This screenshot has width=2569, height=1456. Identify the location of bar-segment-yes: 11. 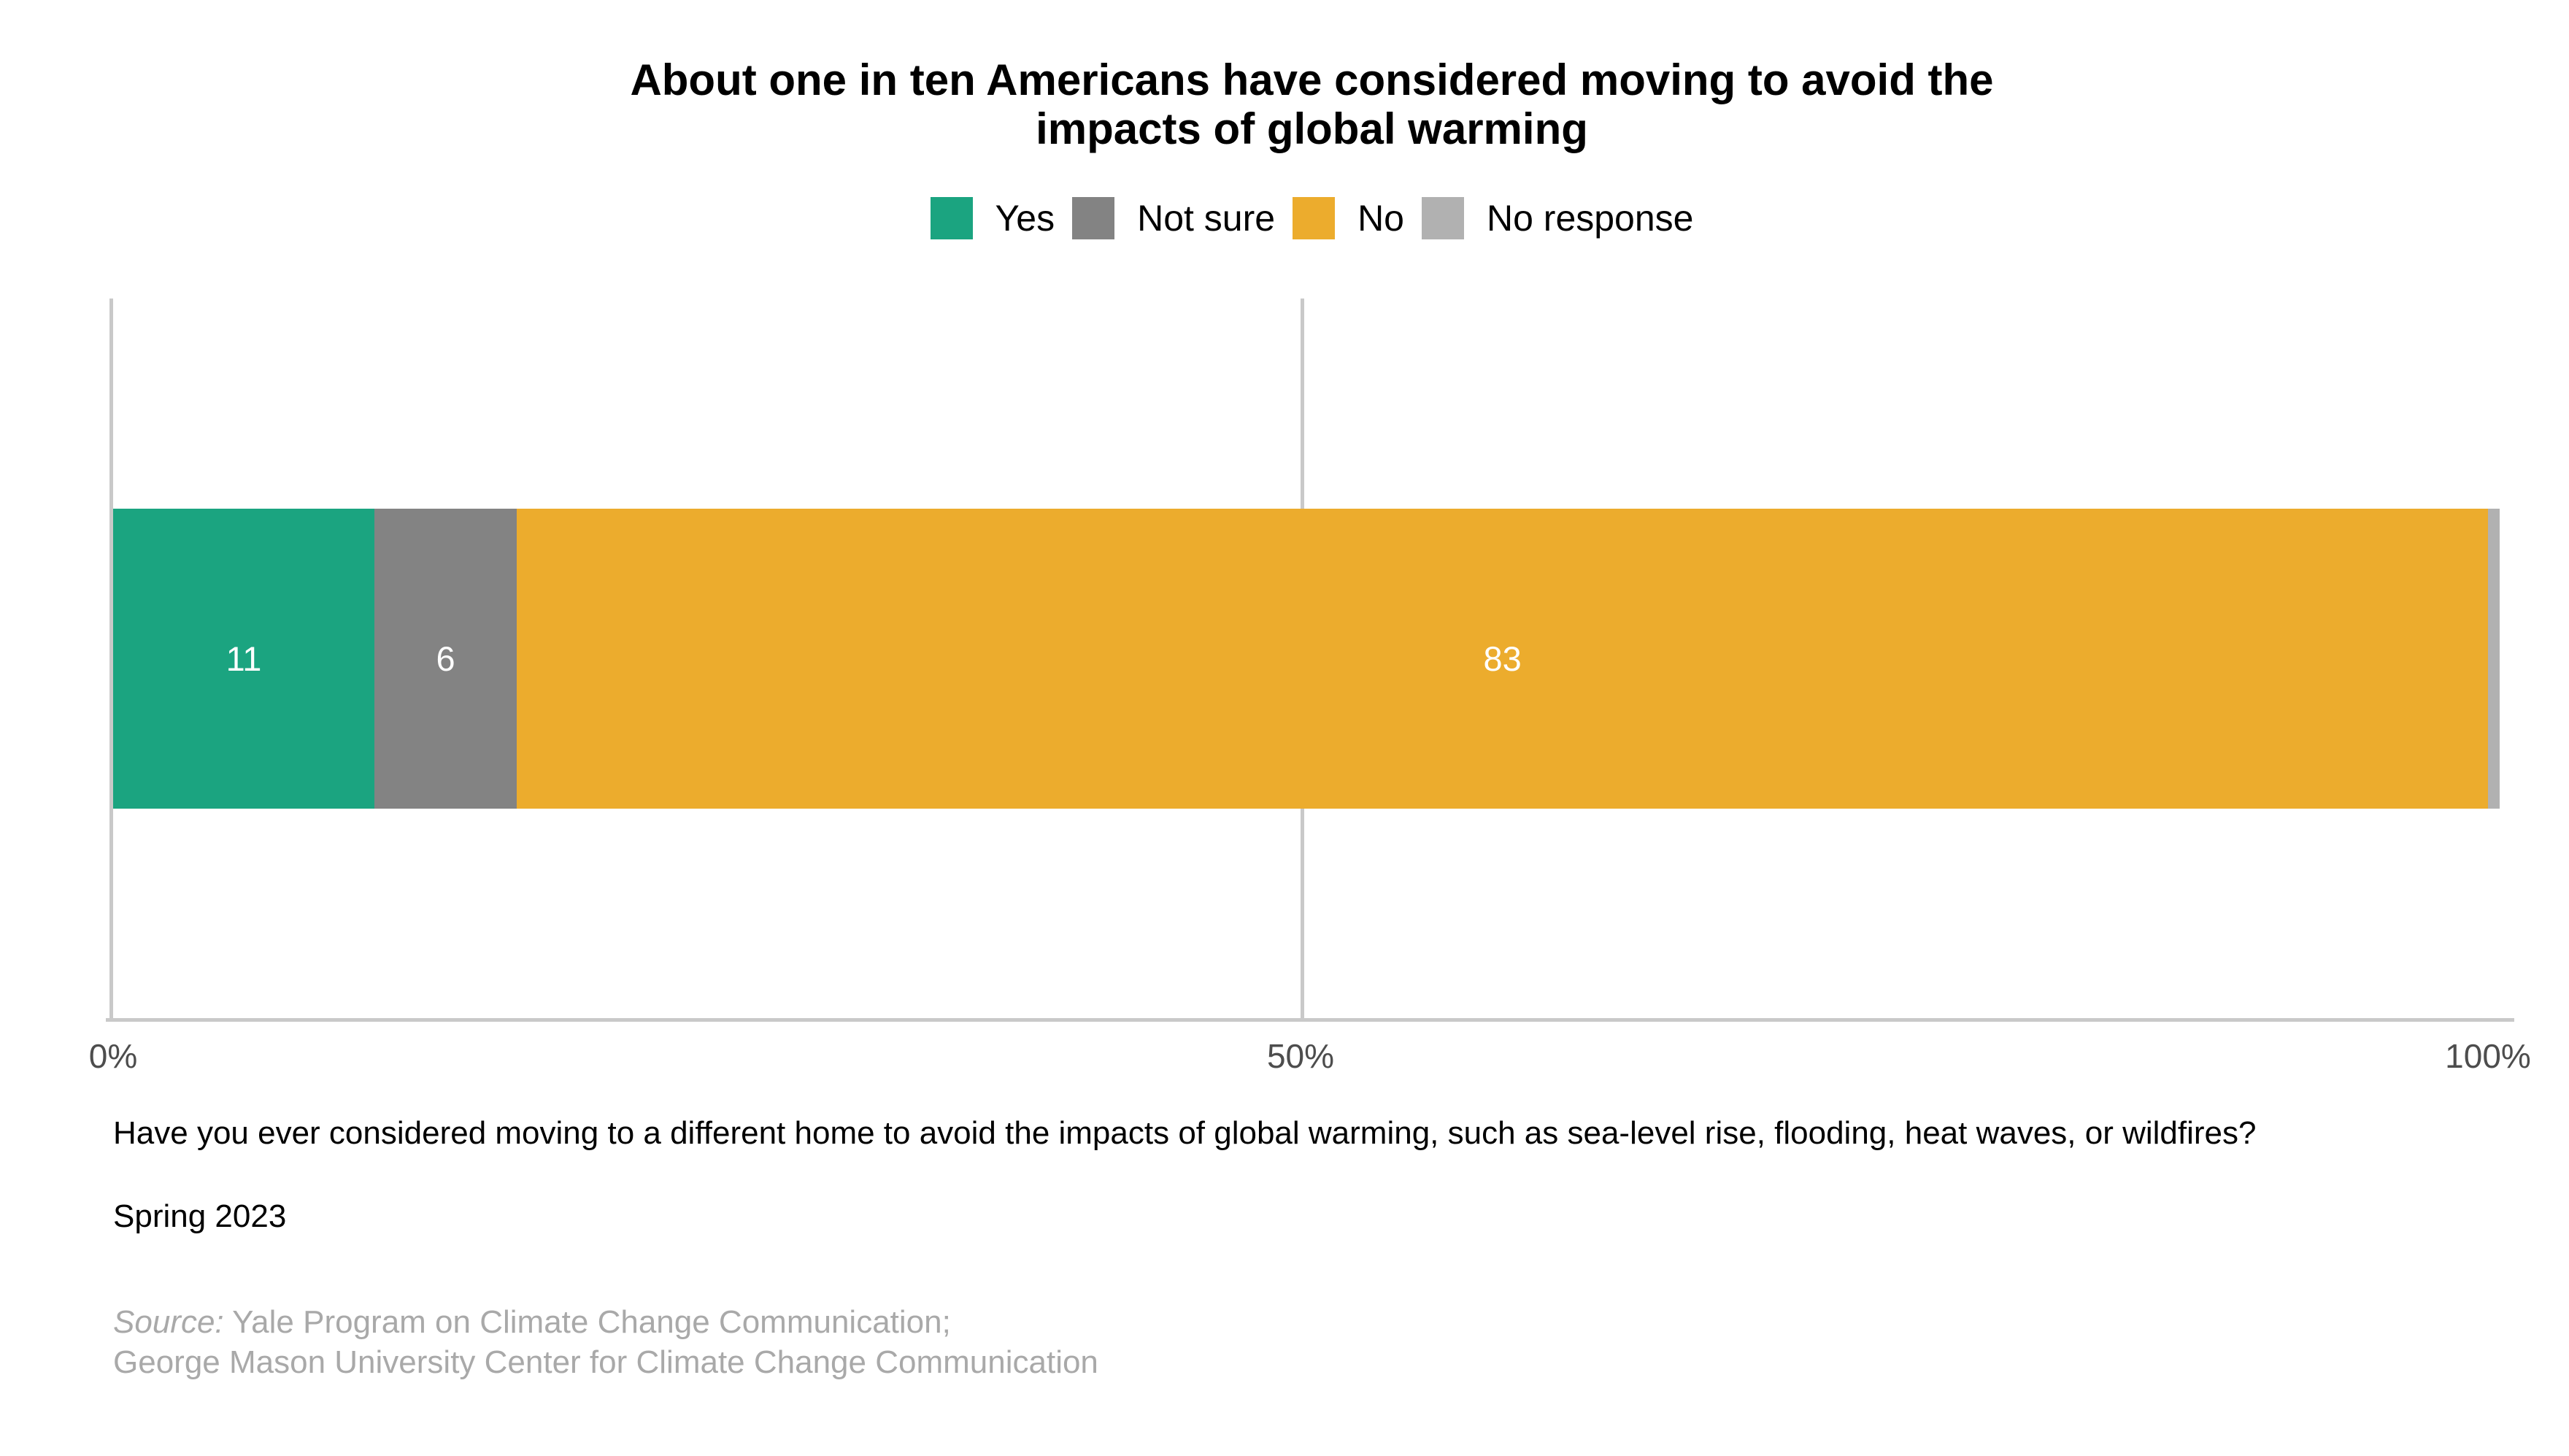
(243, 659).